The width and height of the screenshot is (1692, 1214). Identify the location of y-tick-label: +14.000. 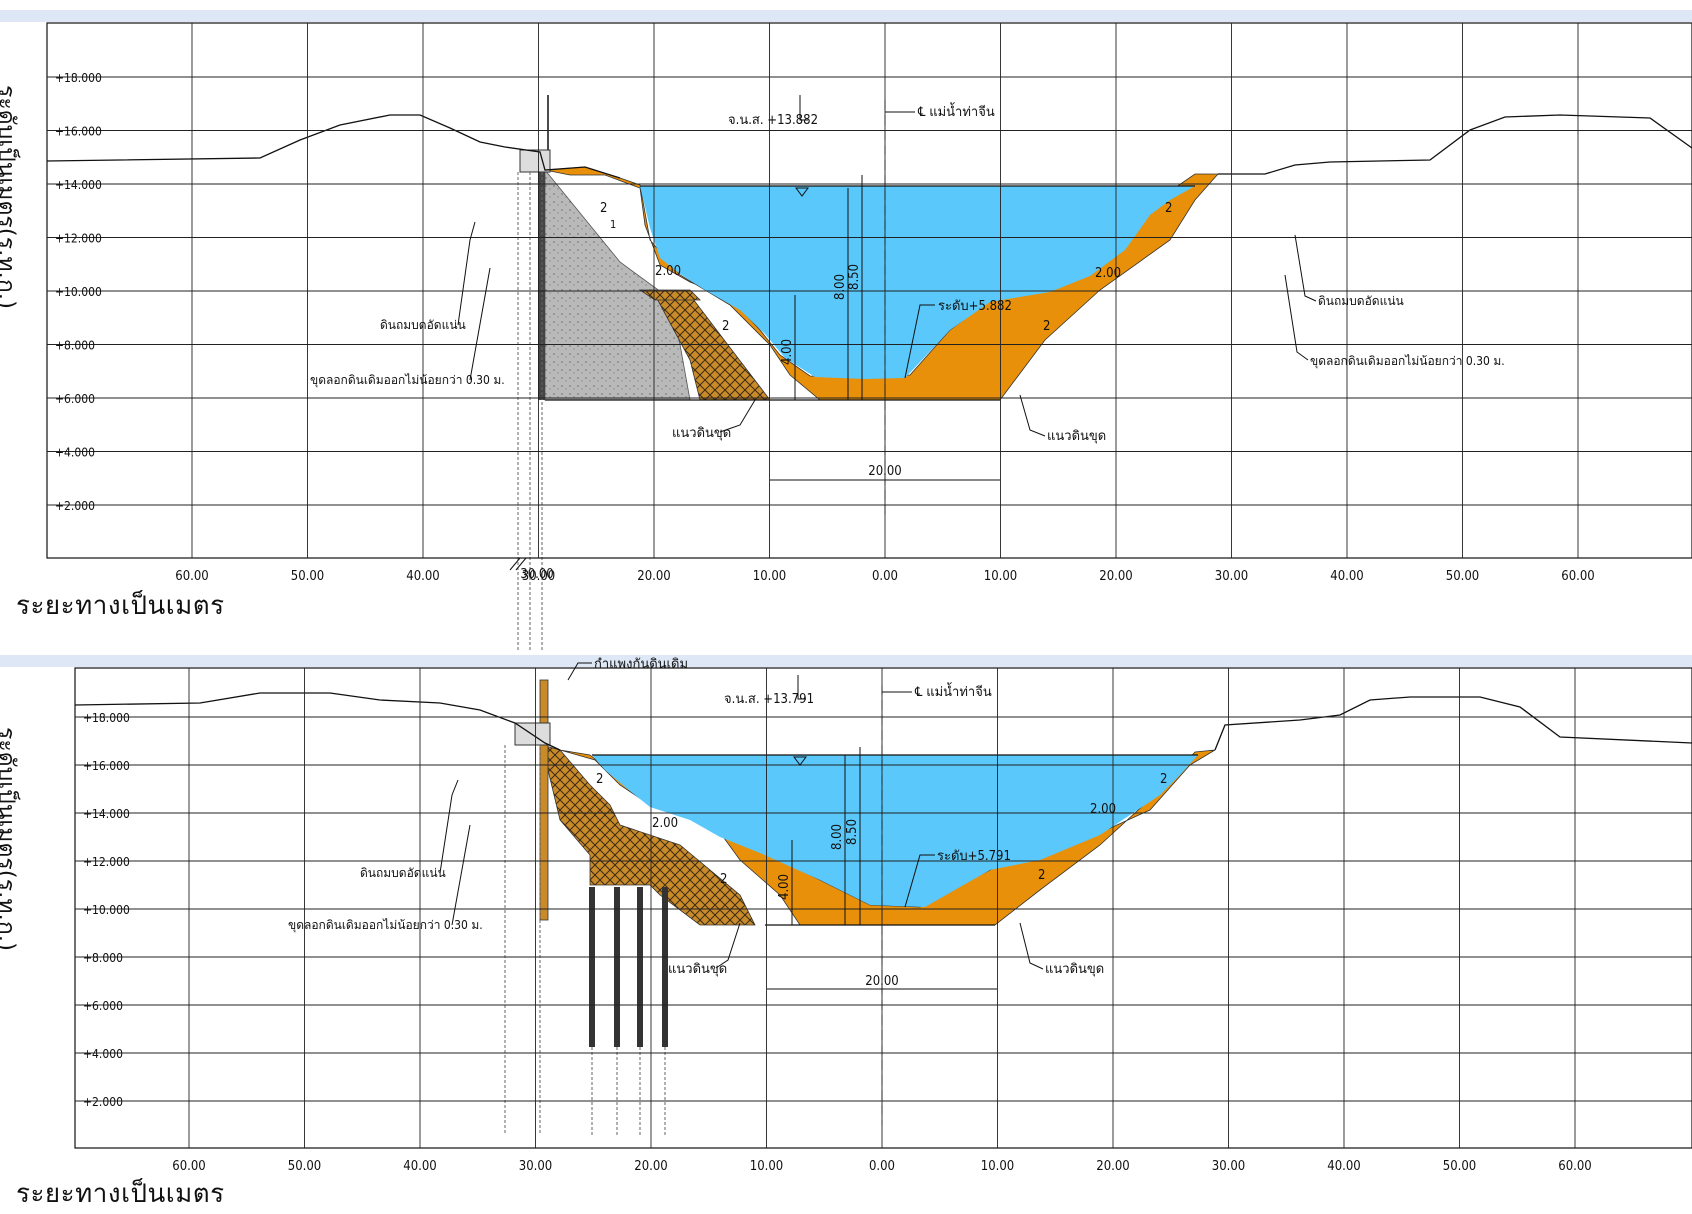
(78, 185).